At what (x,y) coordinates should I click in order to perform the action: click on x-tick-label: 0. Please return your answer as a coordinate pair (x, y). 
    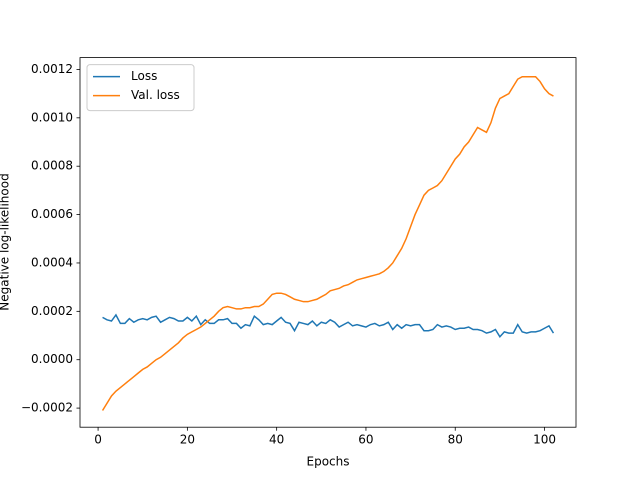
    Looking at the image, I should click on (98, 440).